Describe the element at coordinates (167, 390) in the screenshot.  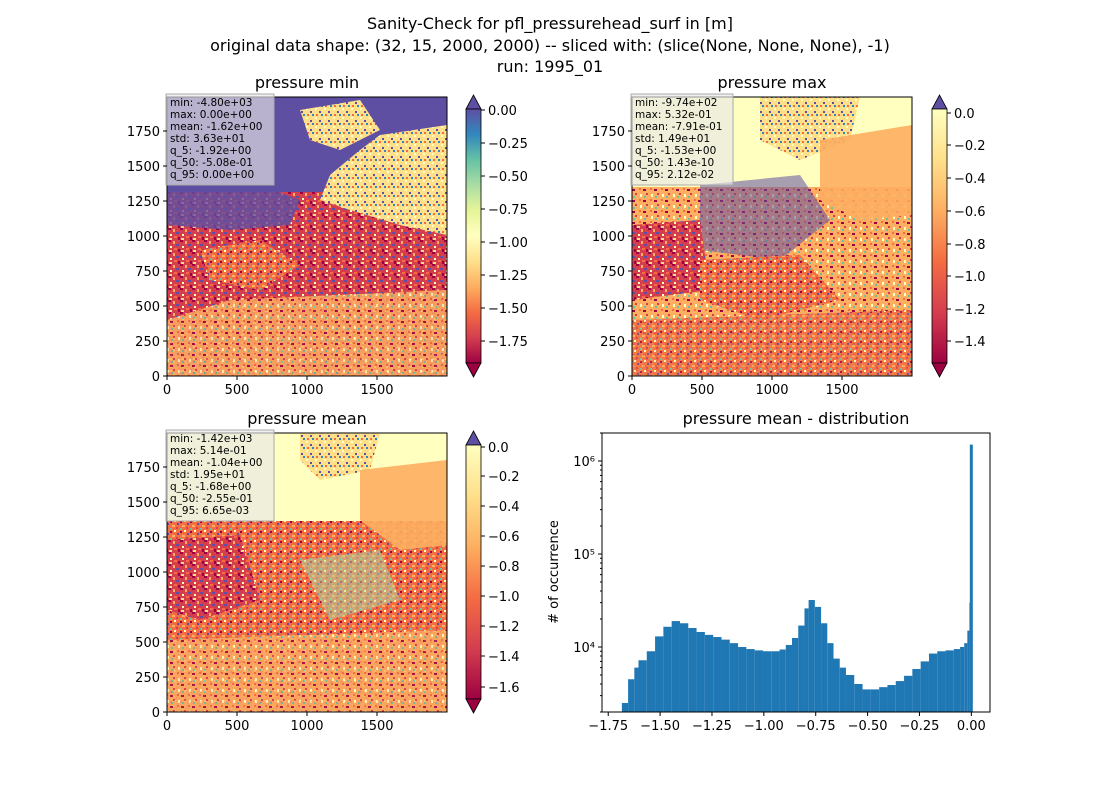
I see `x-tick-label: 0` at that location.